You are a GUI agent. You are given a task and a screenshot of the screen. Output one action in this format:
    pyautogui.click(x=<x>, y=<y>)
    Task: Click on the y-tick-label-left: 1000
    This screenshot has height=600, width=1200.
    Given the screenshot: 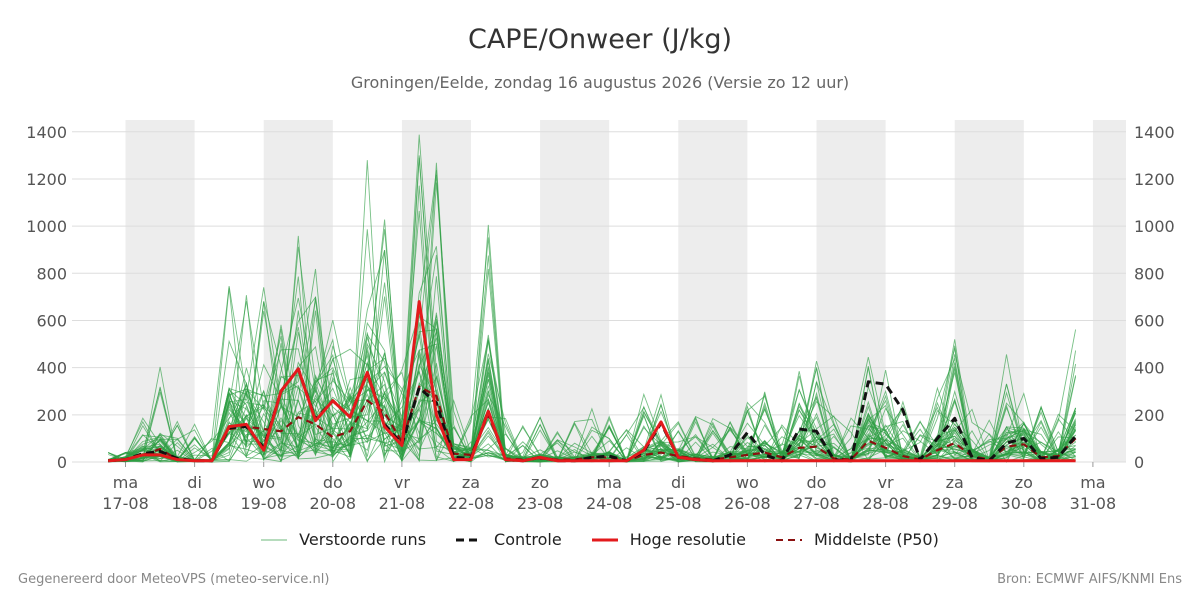 What is the action you would take?
    pyautogui.click(x=46, y=226)
    